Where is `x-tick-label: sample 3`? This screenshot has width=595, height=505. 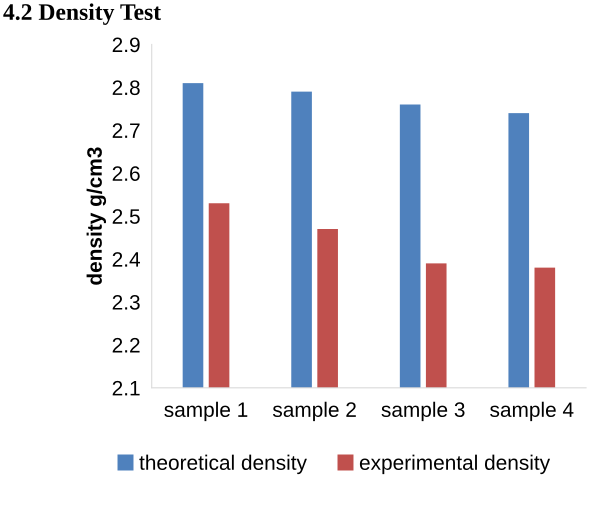 x-tick-label: sample 3 is located at coordinates (423, 412).